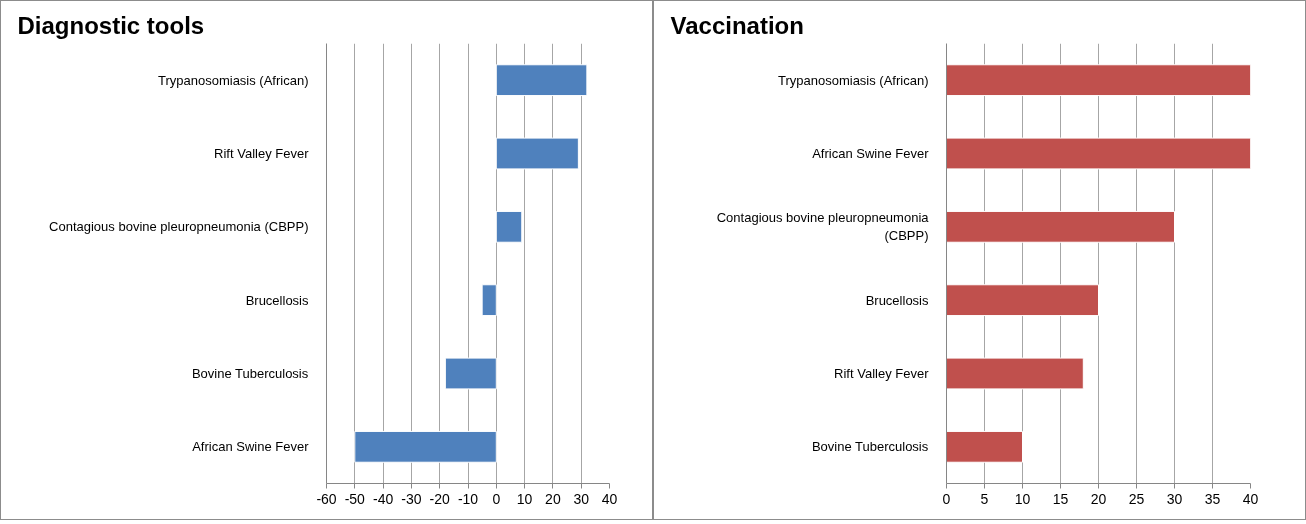  What do you see at coordinates (468, 498) in the screenshot?
I see `x-tick-label: -10` at bounding box center [468, 498].